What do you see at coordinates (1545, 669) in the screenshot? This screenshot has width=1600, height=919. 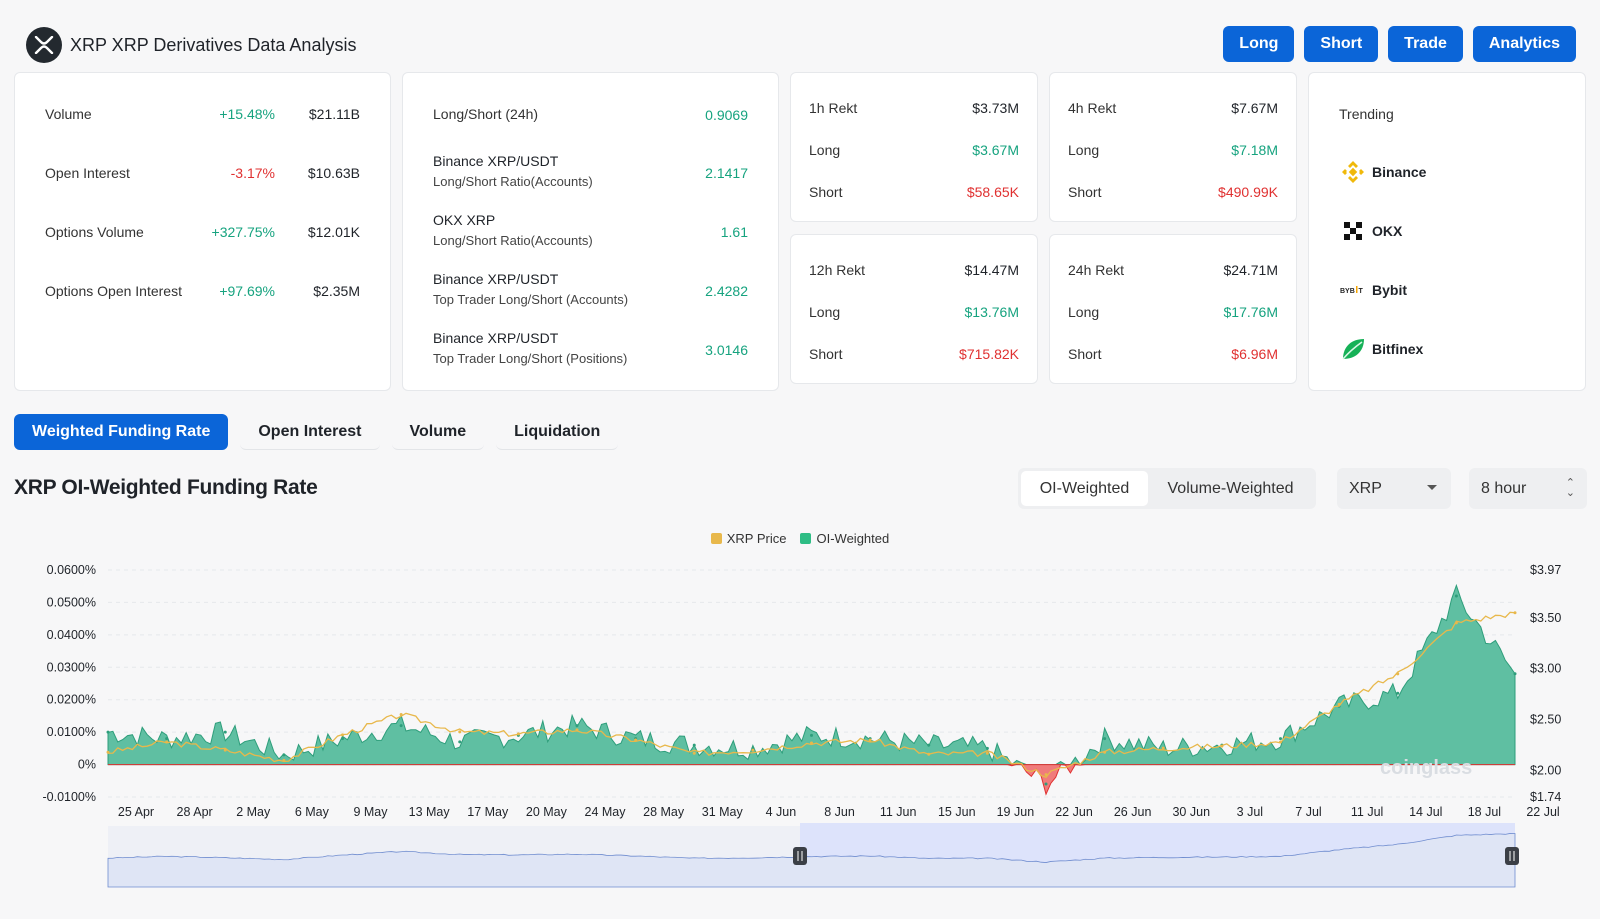 I see `y-right-tick-label: $3.00` at bounding box center [1545, 669].